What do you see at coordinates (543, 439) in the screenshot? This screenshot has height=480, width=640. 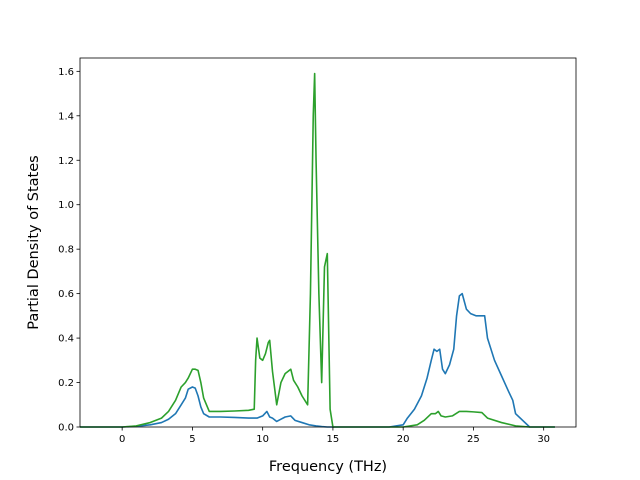 I see `x-tick-label: 30` at bounding box center [543, 439].